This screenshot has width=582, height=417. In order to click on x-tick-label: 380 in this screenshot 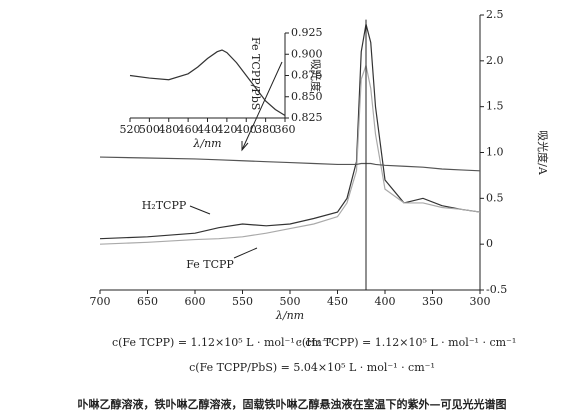, I will do `click(265, 129)`.